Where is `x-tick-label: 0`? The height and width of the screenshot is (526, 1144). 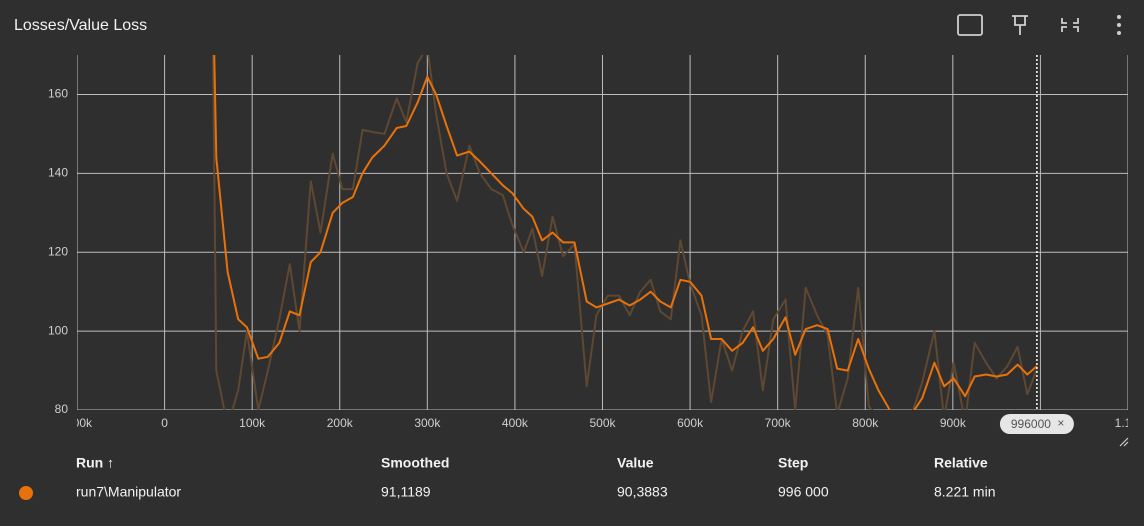 x-tick-label: 0 is located at coordinates (164, 423).